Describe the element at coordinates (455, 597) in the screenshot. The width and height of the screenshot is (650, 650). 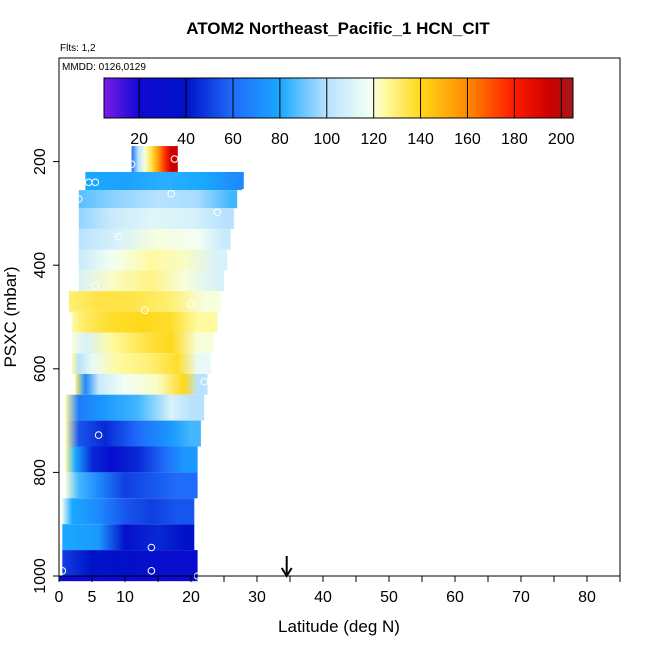
I see `x-tick-label-7: 60` at that location.